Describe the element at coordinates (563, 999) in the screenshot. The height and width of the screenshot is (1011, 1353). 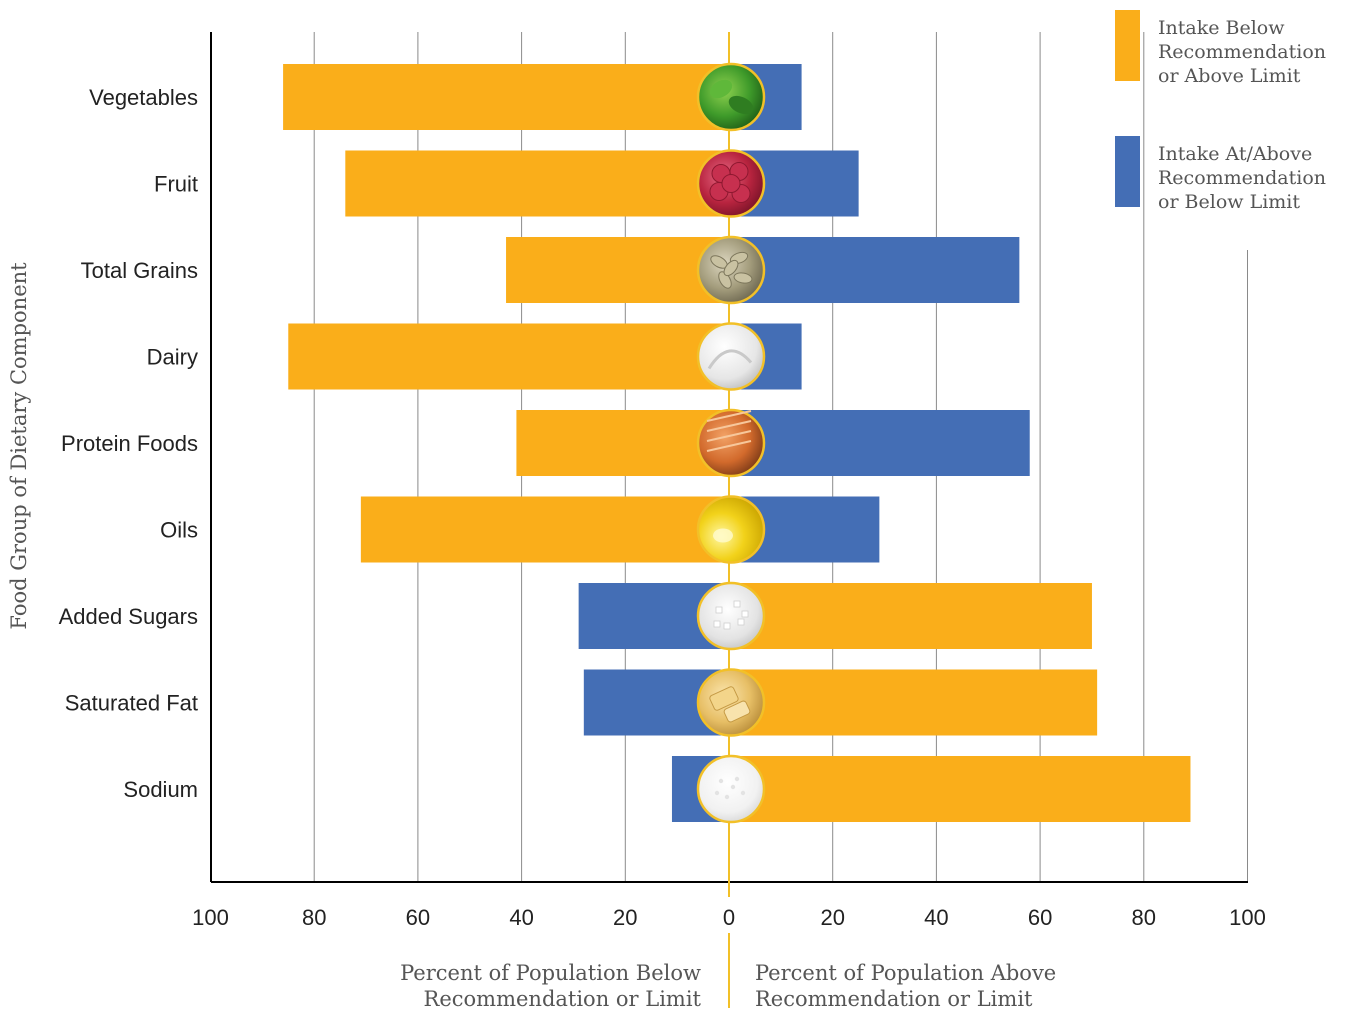
I see `x-axis-title-left: Recommendation or Limit` at that location.